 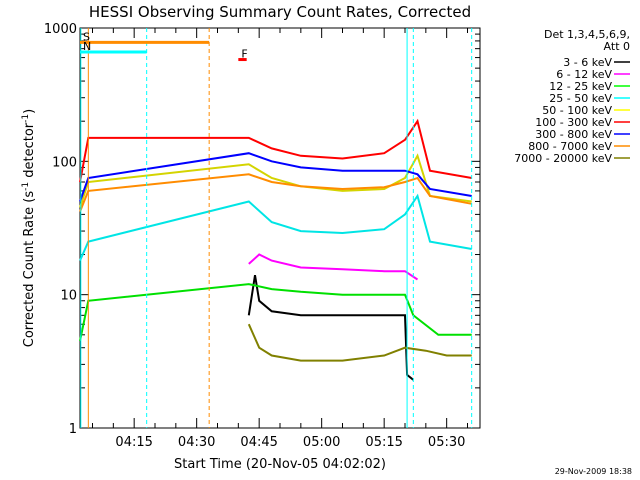 What do you see at coordinates (587, 34) in the screenshot?
I see `legend-title-1: Det 1,3,4,5,6,9,` at bounding box center [587, 34].